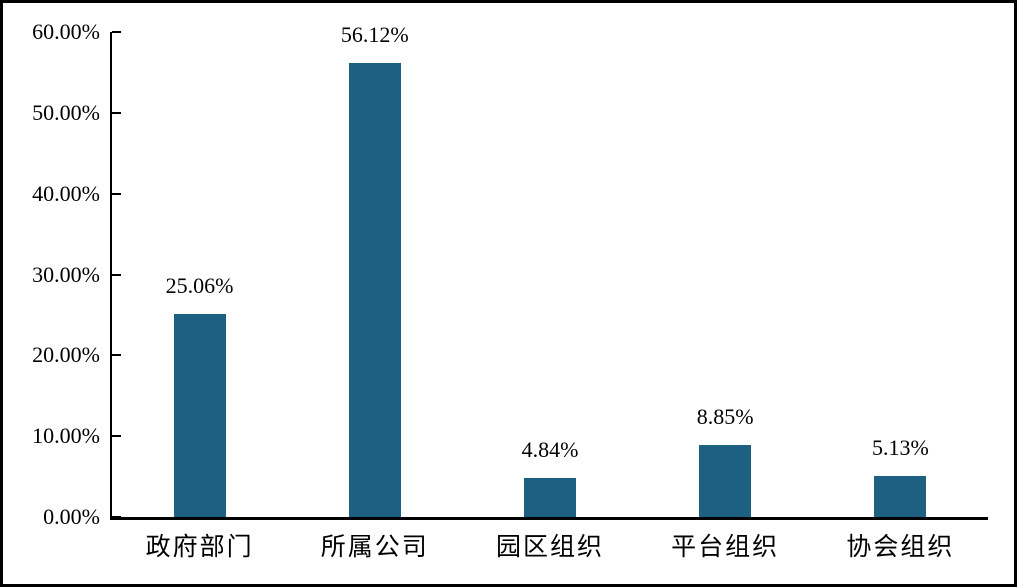 The width and height of the screenshot is (1017, 587). What do you see at coordinates (199, 286) in the screenshot?
I see `bar-value-label: 25.06%` at bounding box center [199, 286].